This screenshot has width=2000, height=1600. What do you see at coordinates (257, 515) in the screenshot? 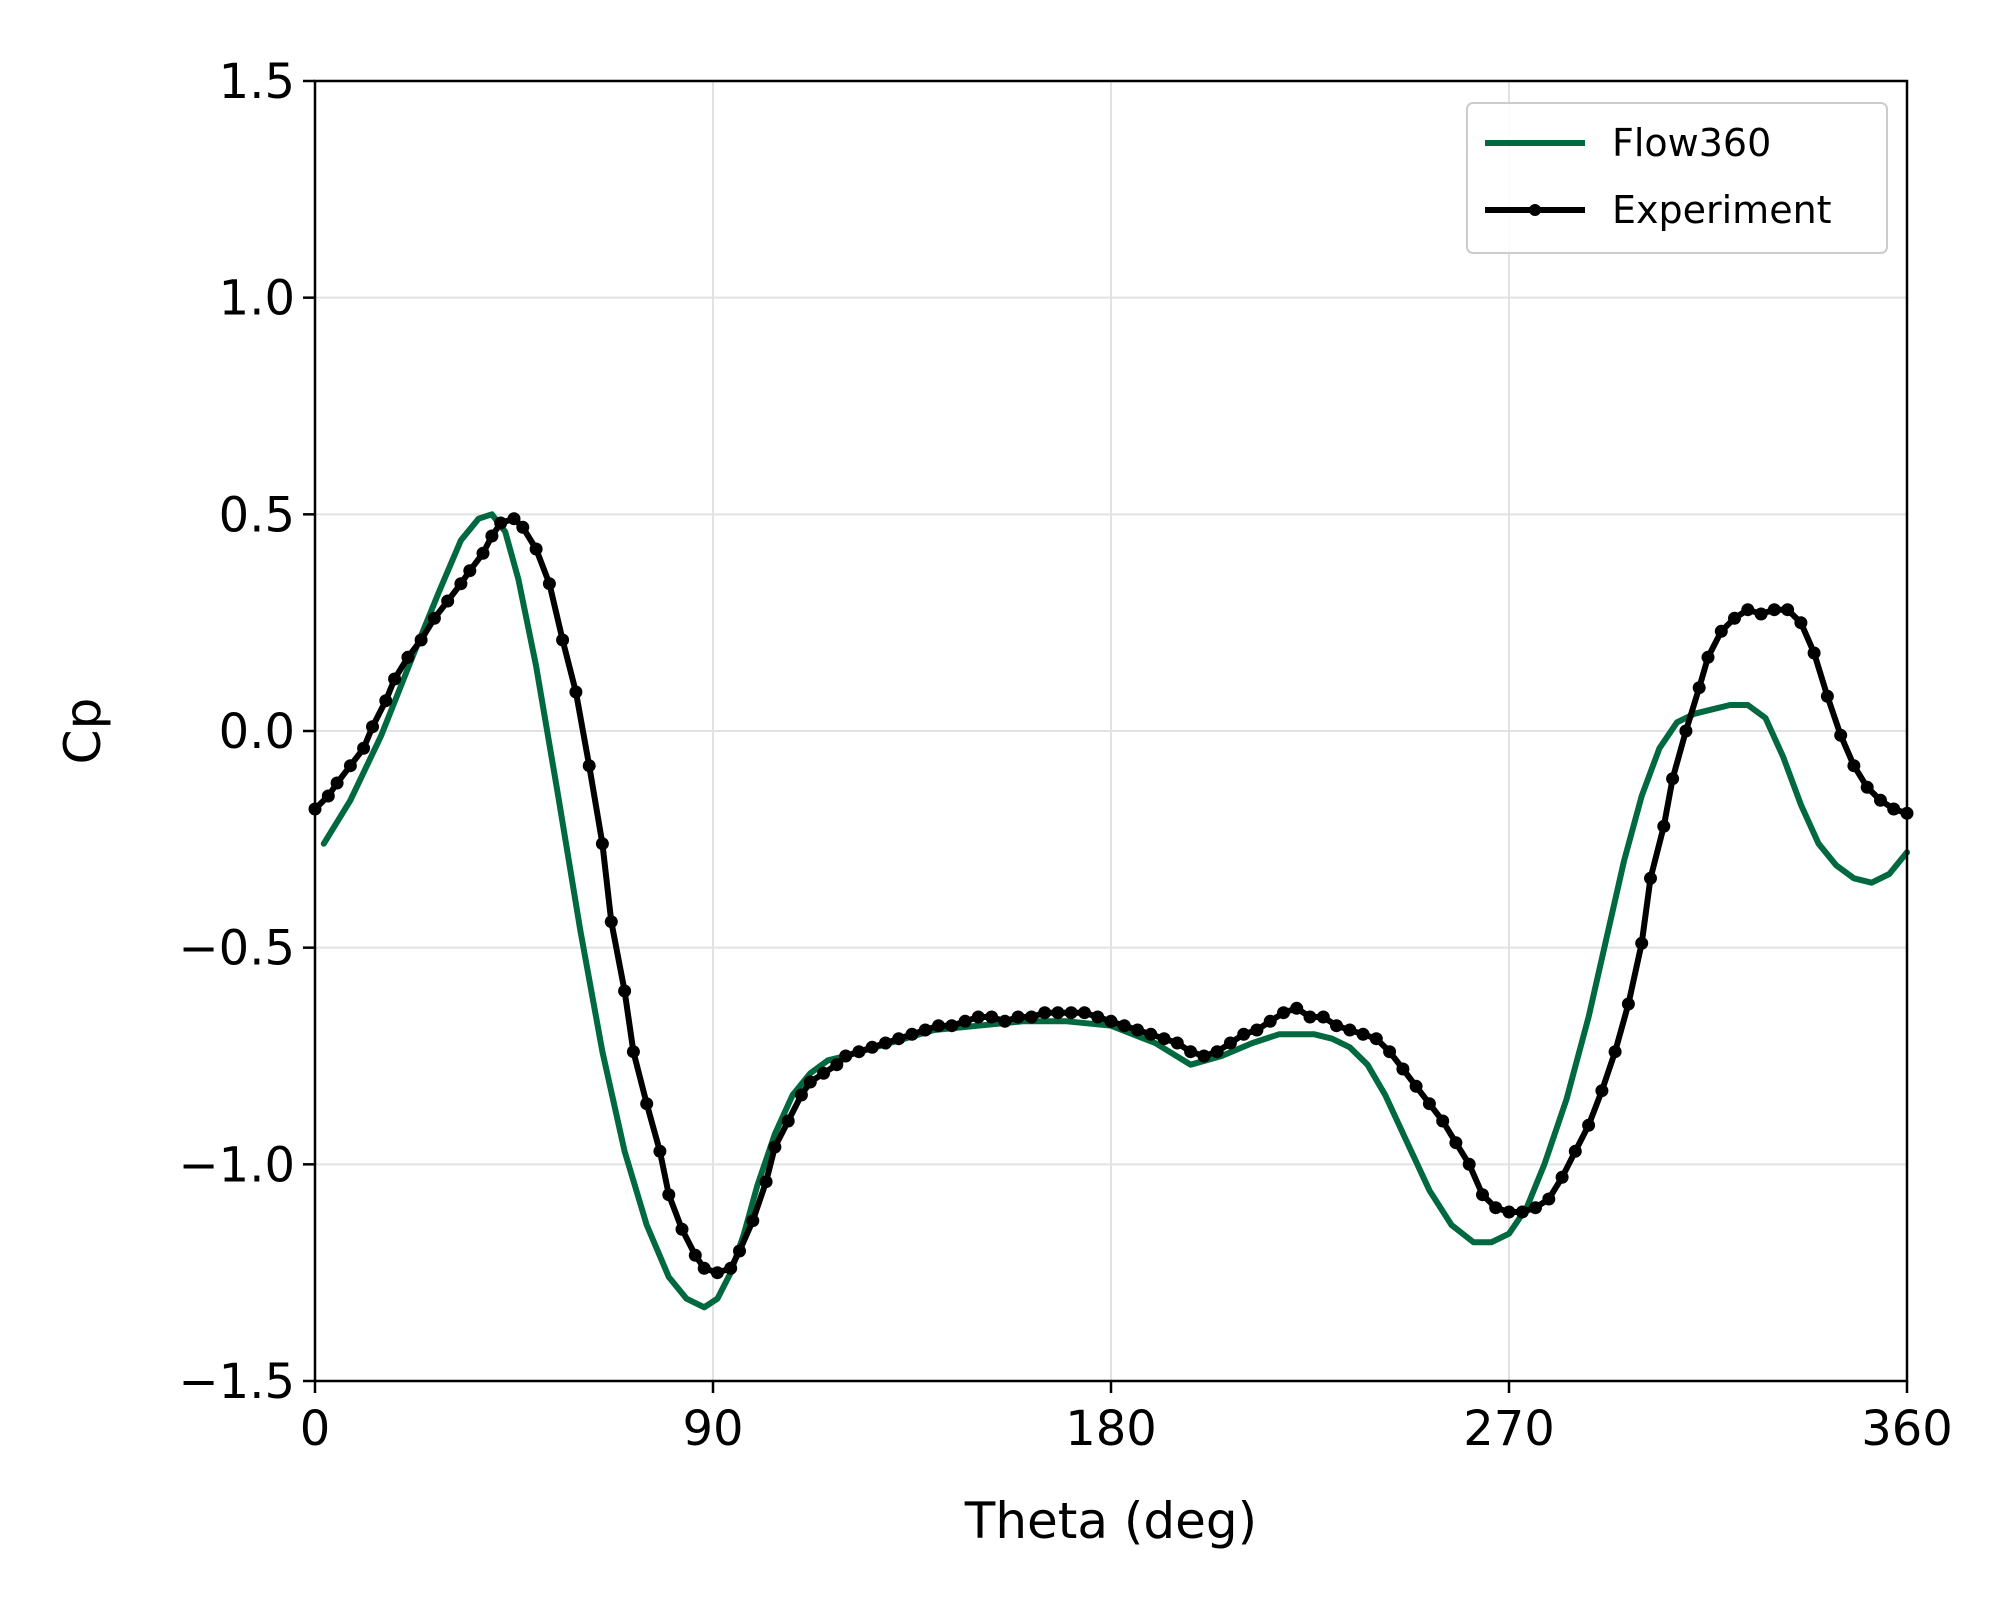
I see `y-tick-label: 0.5` at bounding box center [257, 515].